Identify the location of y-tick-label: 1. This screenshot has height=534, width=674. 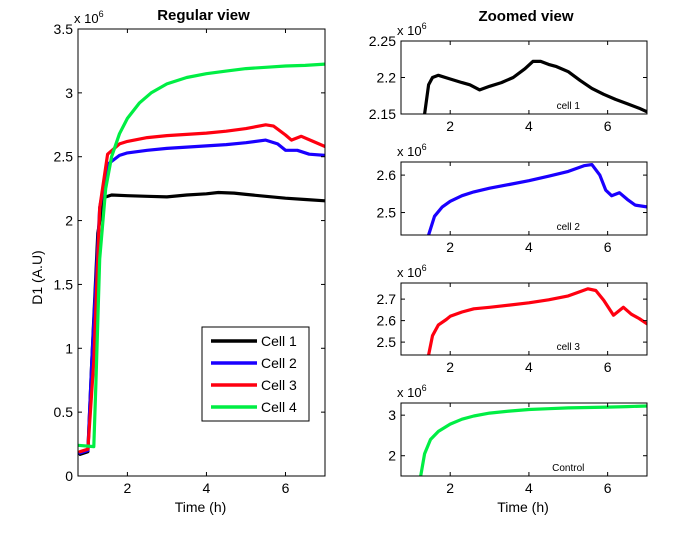
(69, 348).